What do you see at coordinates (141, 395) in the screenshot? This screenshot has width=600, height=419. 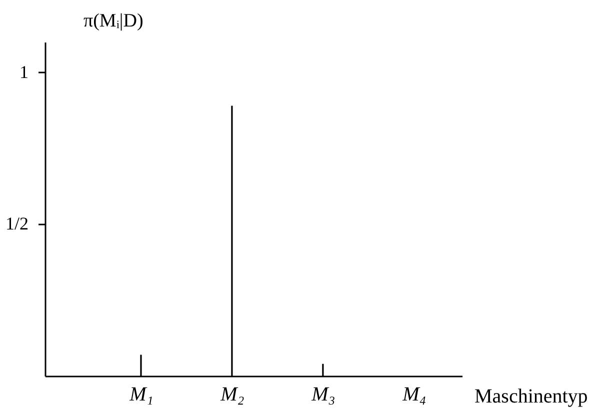 I see `x-tick-label: M₁` at bounding box center [141, 395].